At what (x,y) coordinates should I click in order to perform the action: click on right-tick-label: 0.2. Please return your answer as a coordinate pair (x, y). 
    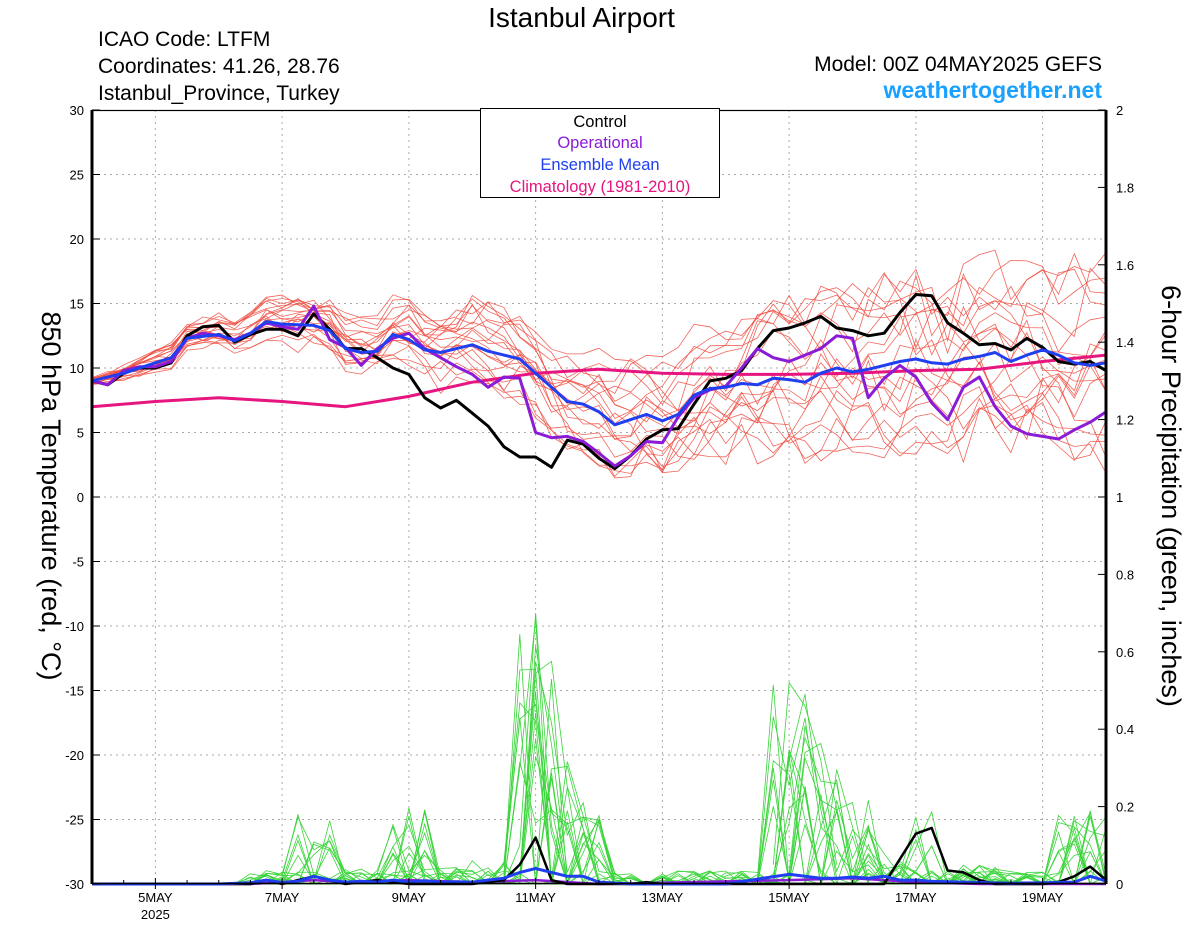
    Looking at the image, I should click on (1125, 807).